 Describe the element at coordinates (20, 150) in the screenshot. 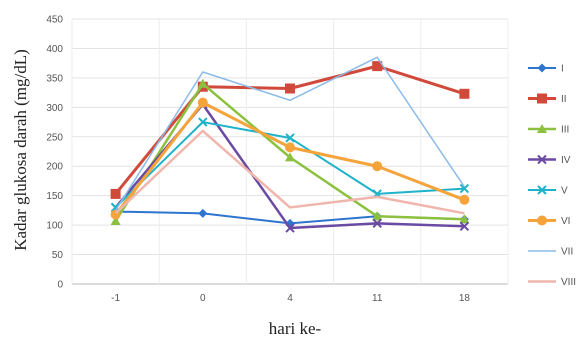

I see `y-axis-title: Kadar glukosa darah (mg/dL)` at that location.